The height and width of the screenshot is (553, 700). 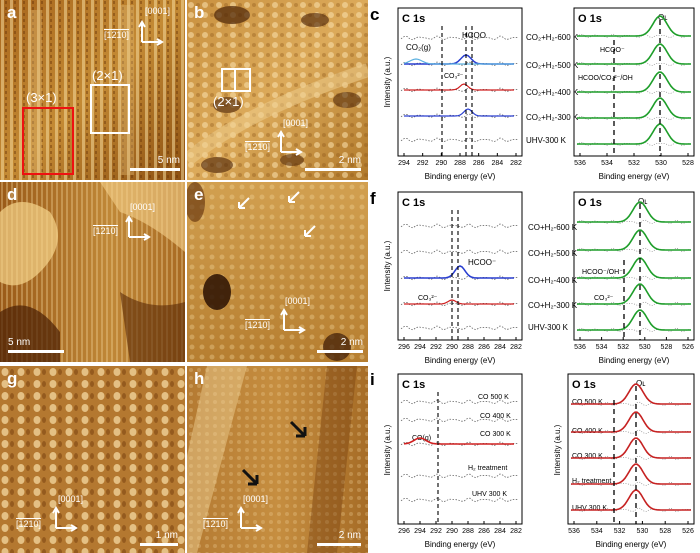 What do you see at coordinates (351, 342) in the screenshot?
I see `scale-label-e: 2 nm` at bounding box center [351, 342].